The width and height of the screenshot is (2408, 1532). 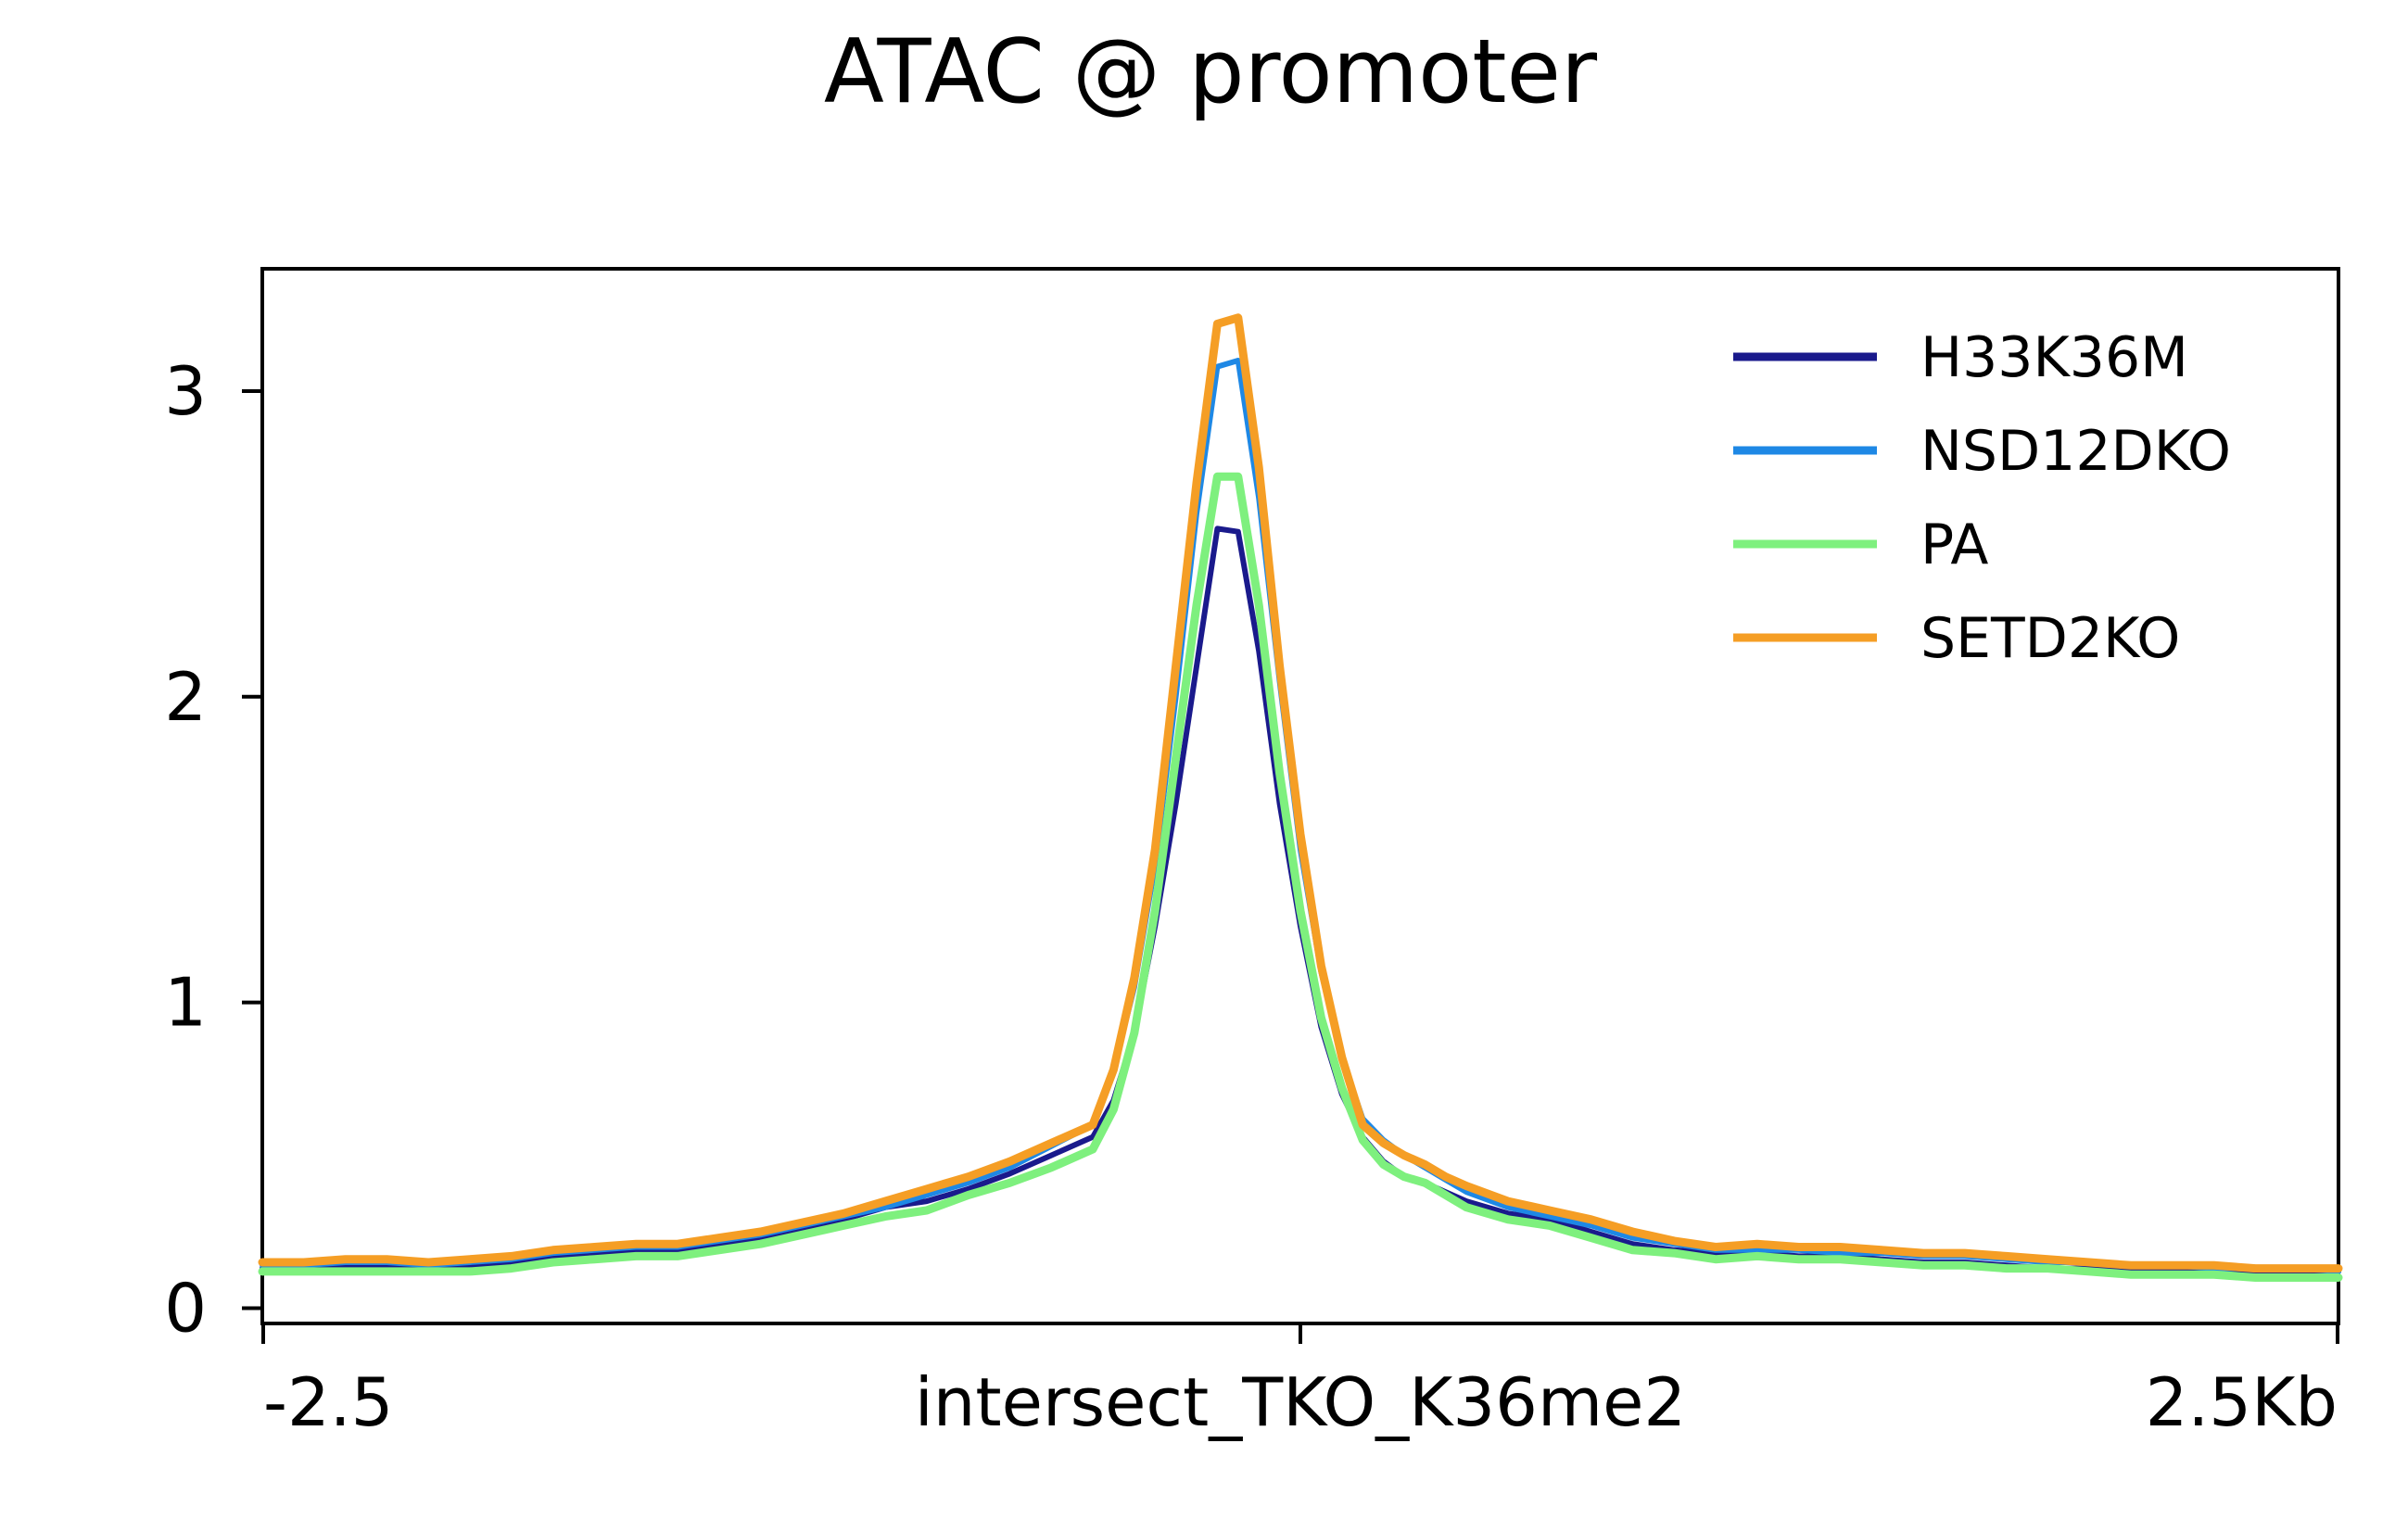 I want to click on legend-label-setd2ko: SETD2KO, so click(x=2050, y=638).